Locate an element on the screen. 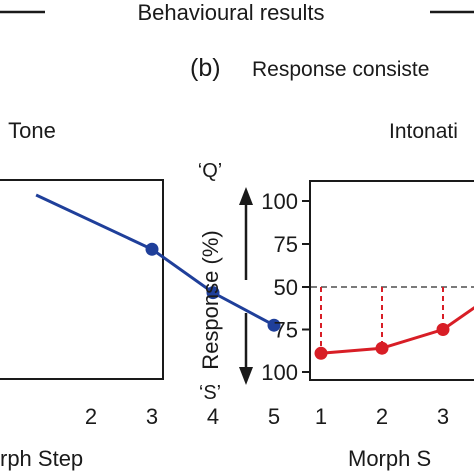 This screenshot has width=474, height=474. tone-x-tick-label: 2 is located at coordinates (91, 416).